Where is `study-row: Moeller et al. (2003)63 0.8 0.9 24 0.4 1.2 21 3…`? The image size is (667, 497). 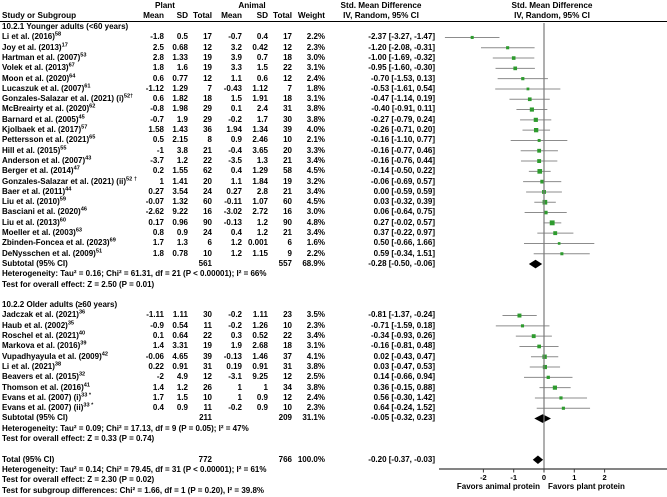
study-row: Moeller et al. (2003)63 0.8 0.9 24 0.4 1.2 21 3… is located at coordinates (218, 233).